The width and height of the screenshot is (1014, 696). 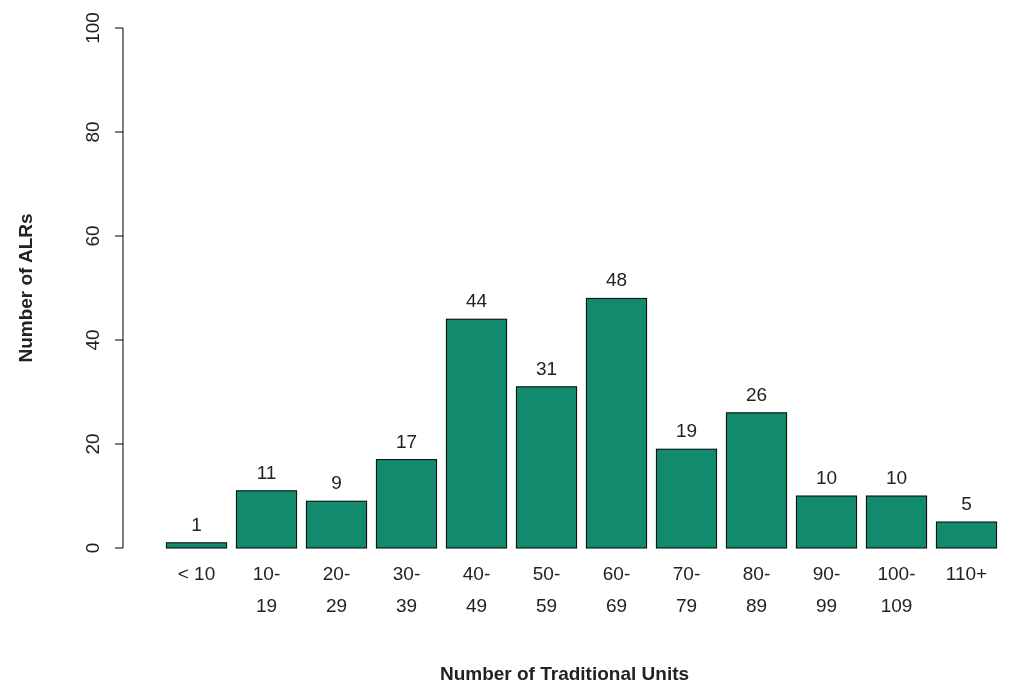 I want to click on y-tick-label: 20, so click(x=92, y=444).